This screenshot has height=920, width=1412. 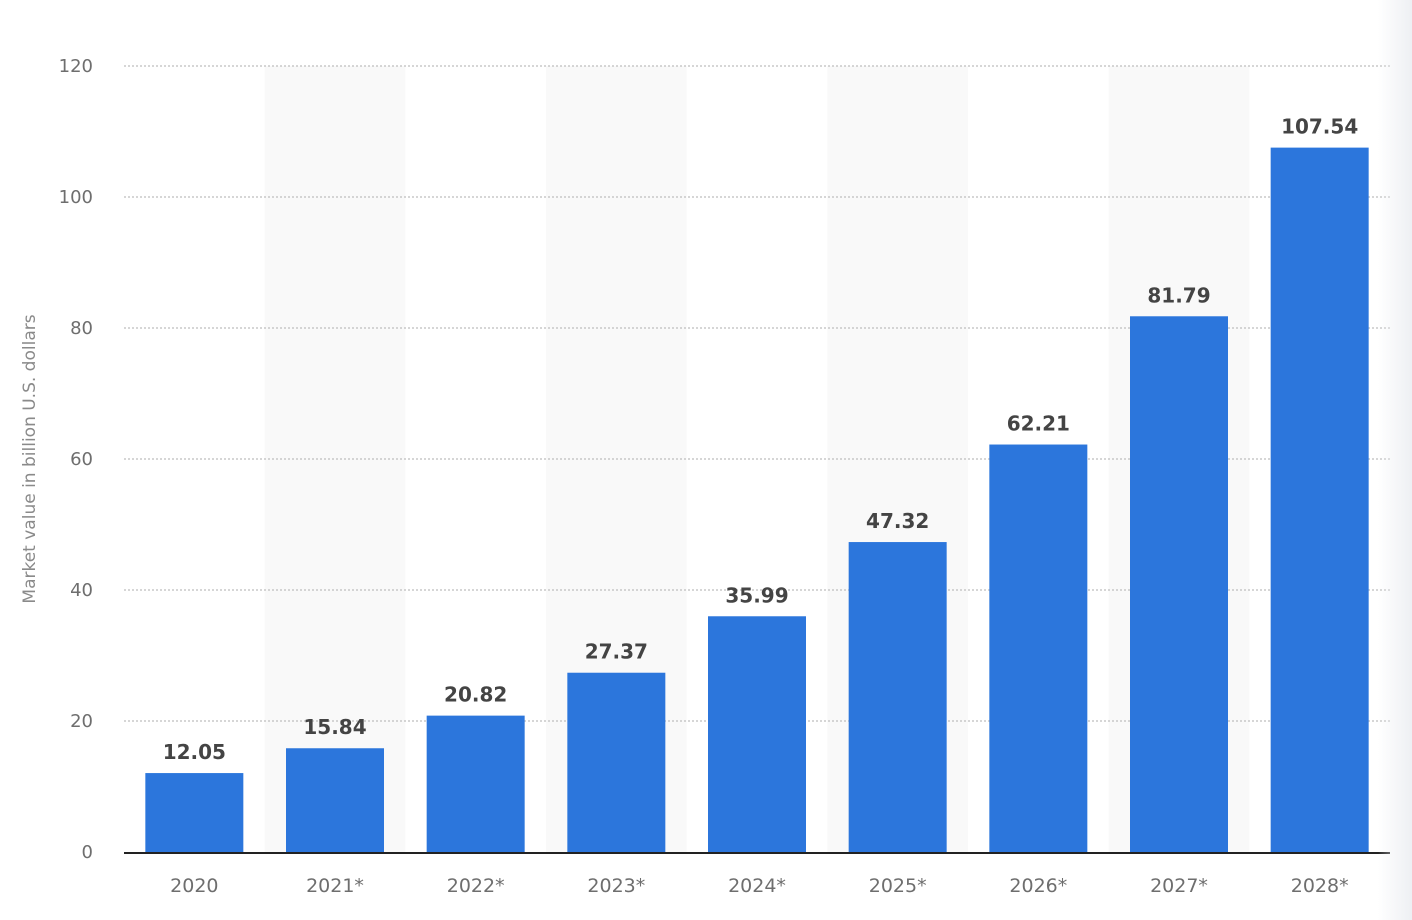 I want to click on y-tick-label: 60, so click(x=81, y=459).